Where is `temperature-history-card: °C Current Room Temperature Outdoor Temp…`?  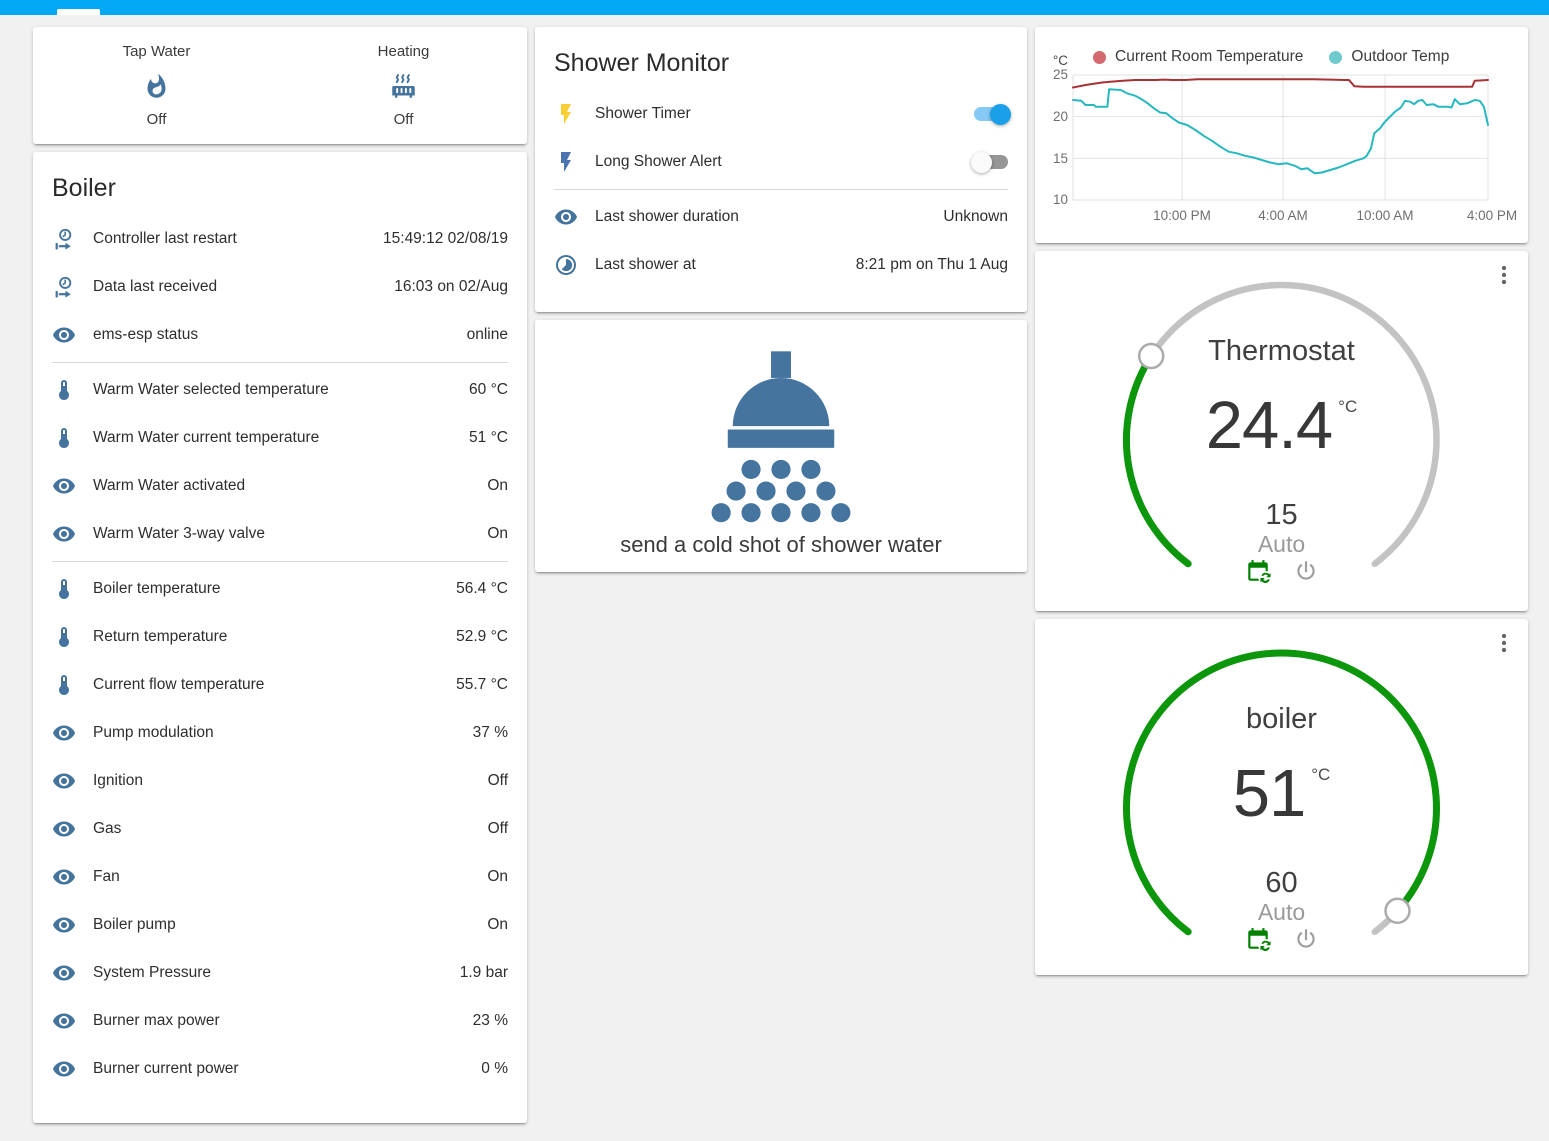
temperature-history-card: °C Current Room Temperature Outdoor Temp… is located at coordinates (1281, 135).